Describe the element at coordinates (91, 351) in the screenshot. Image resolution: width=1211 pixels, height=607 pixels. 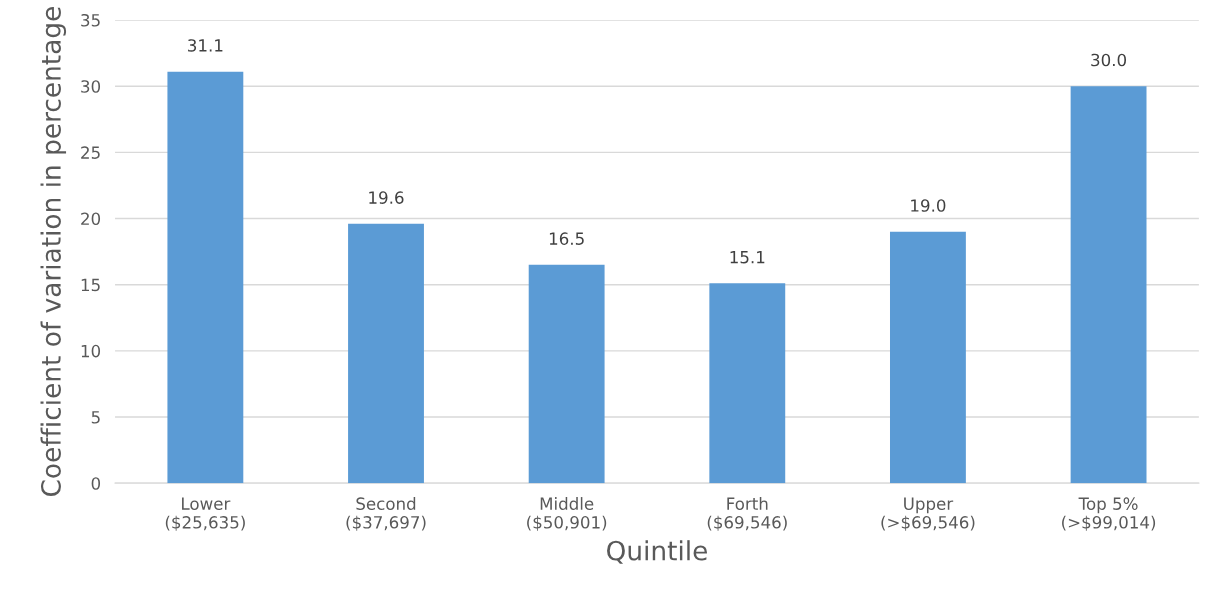
I see `y-tick-label: 10` at that location.